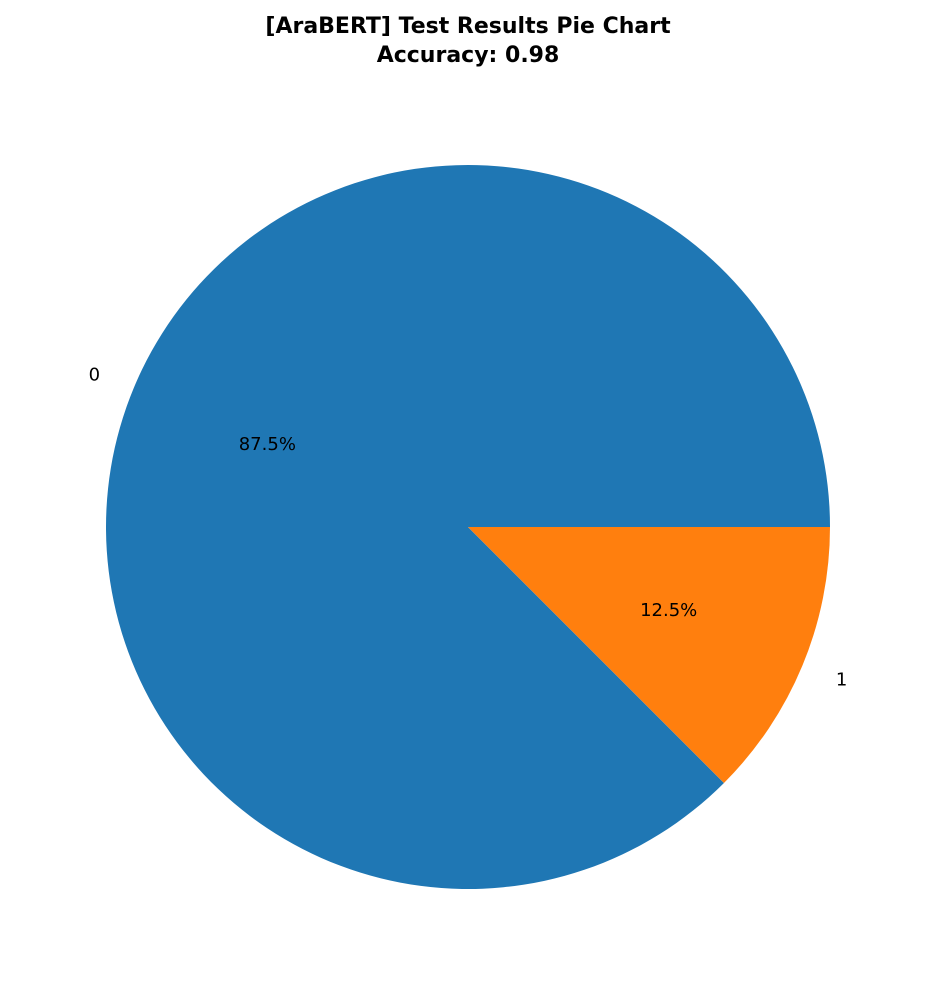 This screenshot has width=935, height=995. Describe the element at coordinates (94, 375) in the screenshot. I see `slice-label-0: 0` at that location.